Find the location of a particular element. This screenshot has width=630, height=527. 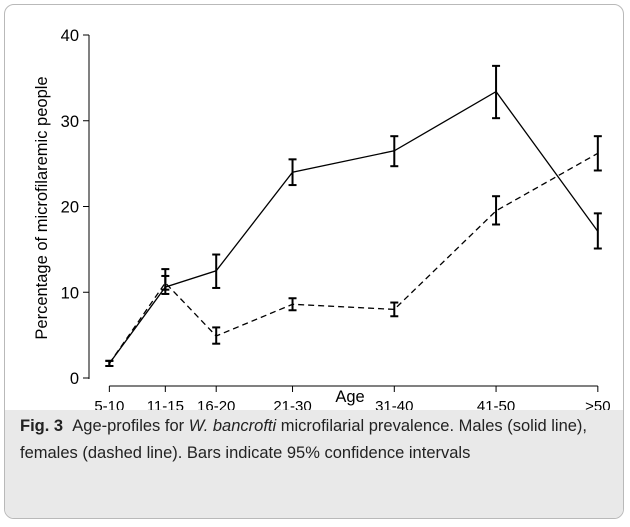

y-tick-label-1: 10 is located at coordinates (70, 293).